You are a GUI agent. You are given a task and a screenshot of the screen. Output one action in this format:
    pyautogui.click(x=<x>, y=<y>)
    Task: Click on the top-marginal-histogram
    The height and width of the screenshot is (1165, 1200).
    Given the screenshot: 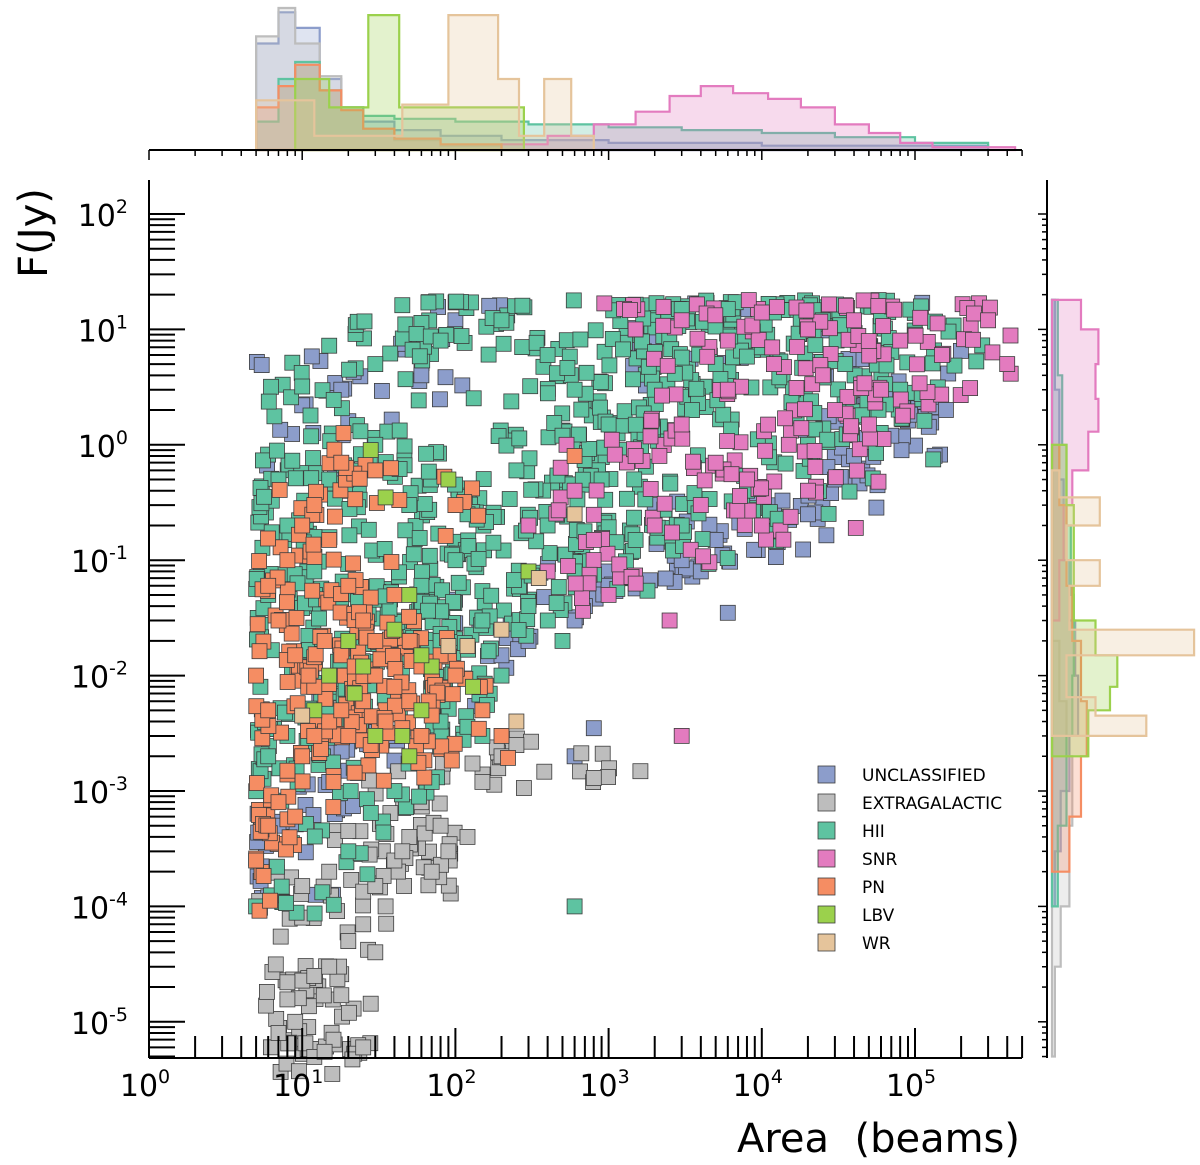 What is the action you would take?
    pyautogui.click(x=636, y=79)
    